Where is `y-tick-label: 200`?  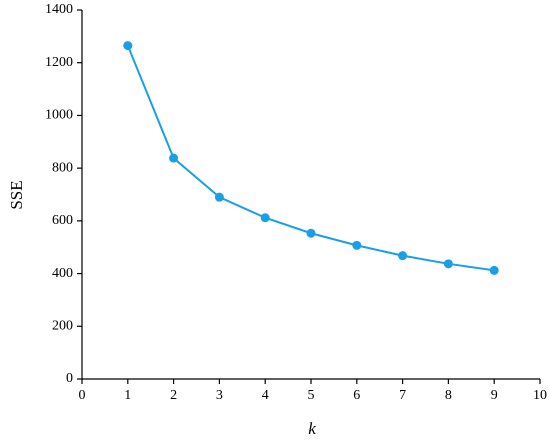 y-tick-label: 200 is located at coordinates (62, 326).